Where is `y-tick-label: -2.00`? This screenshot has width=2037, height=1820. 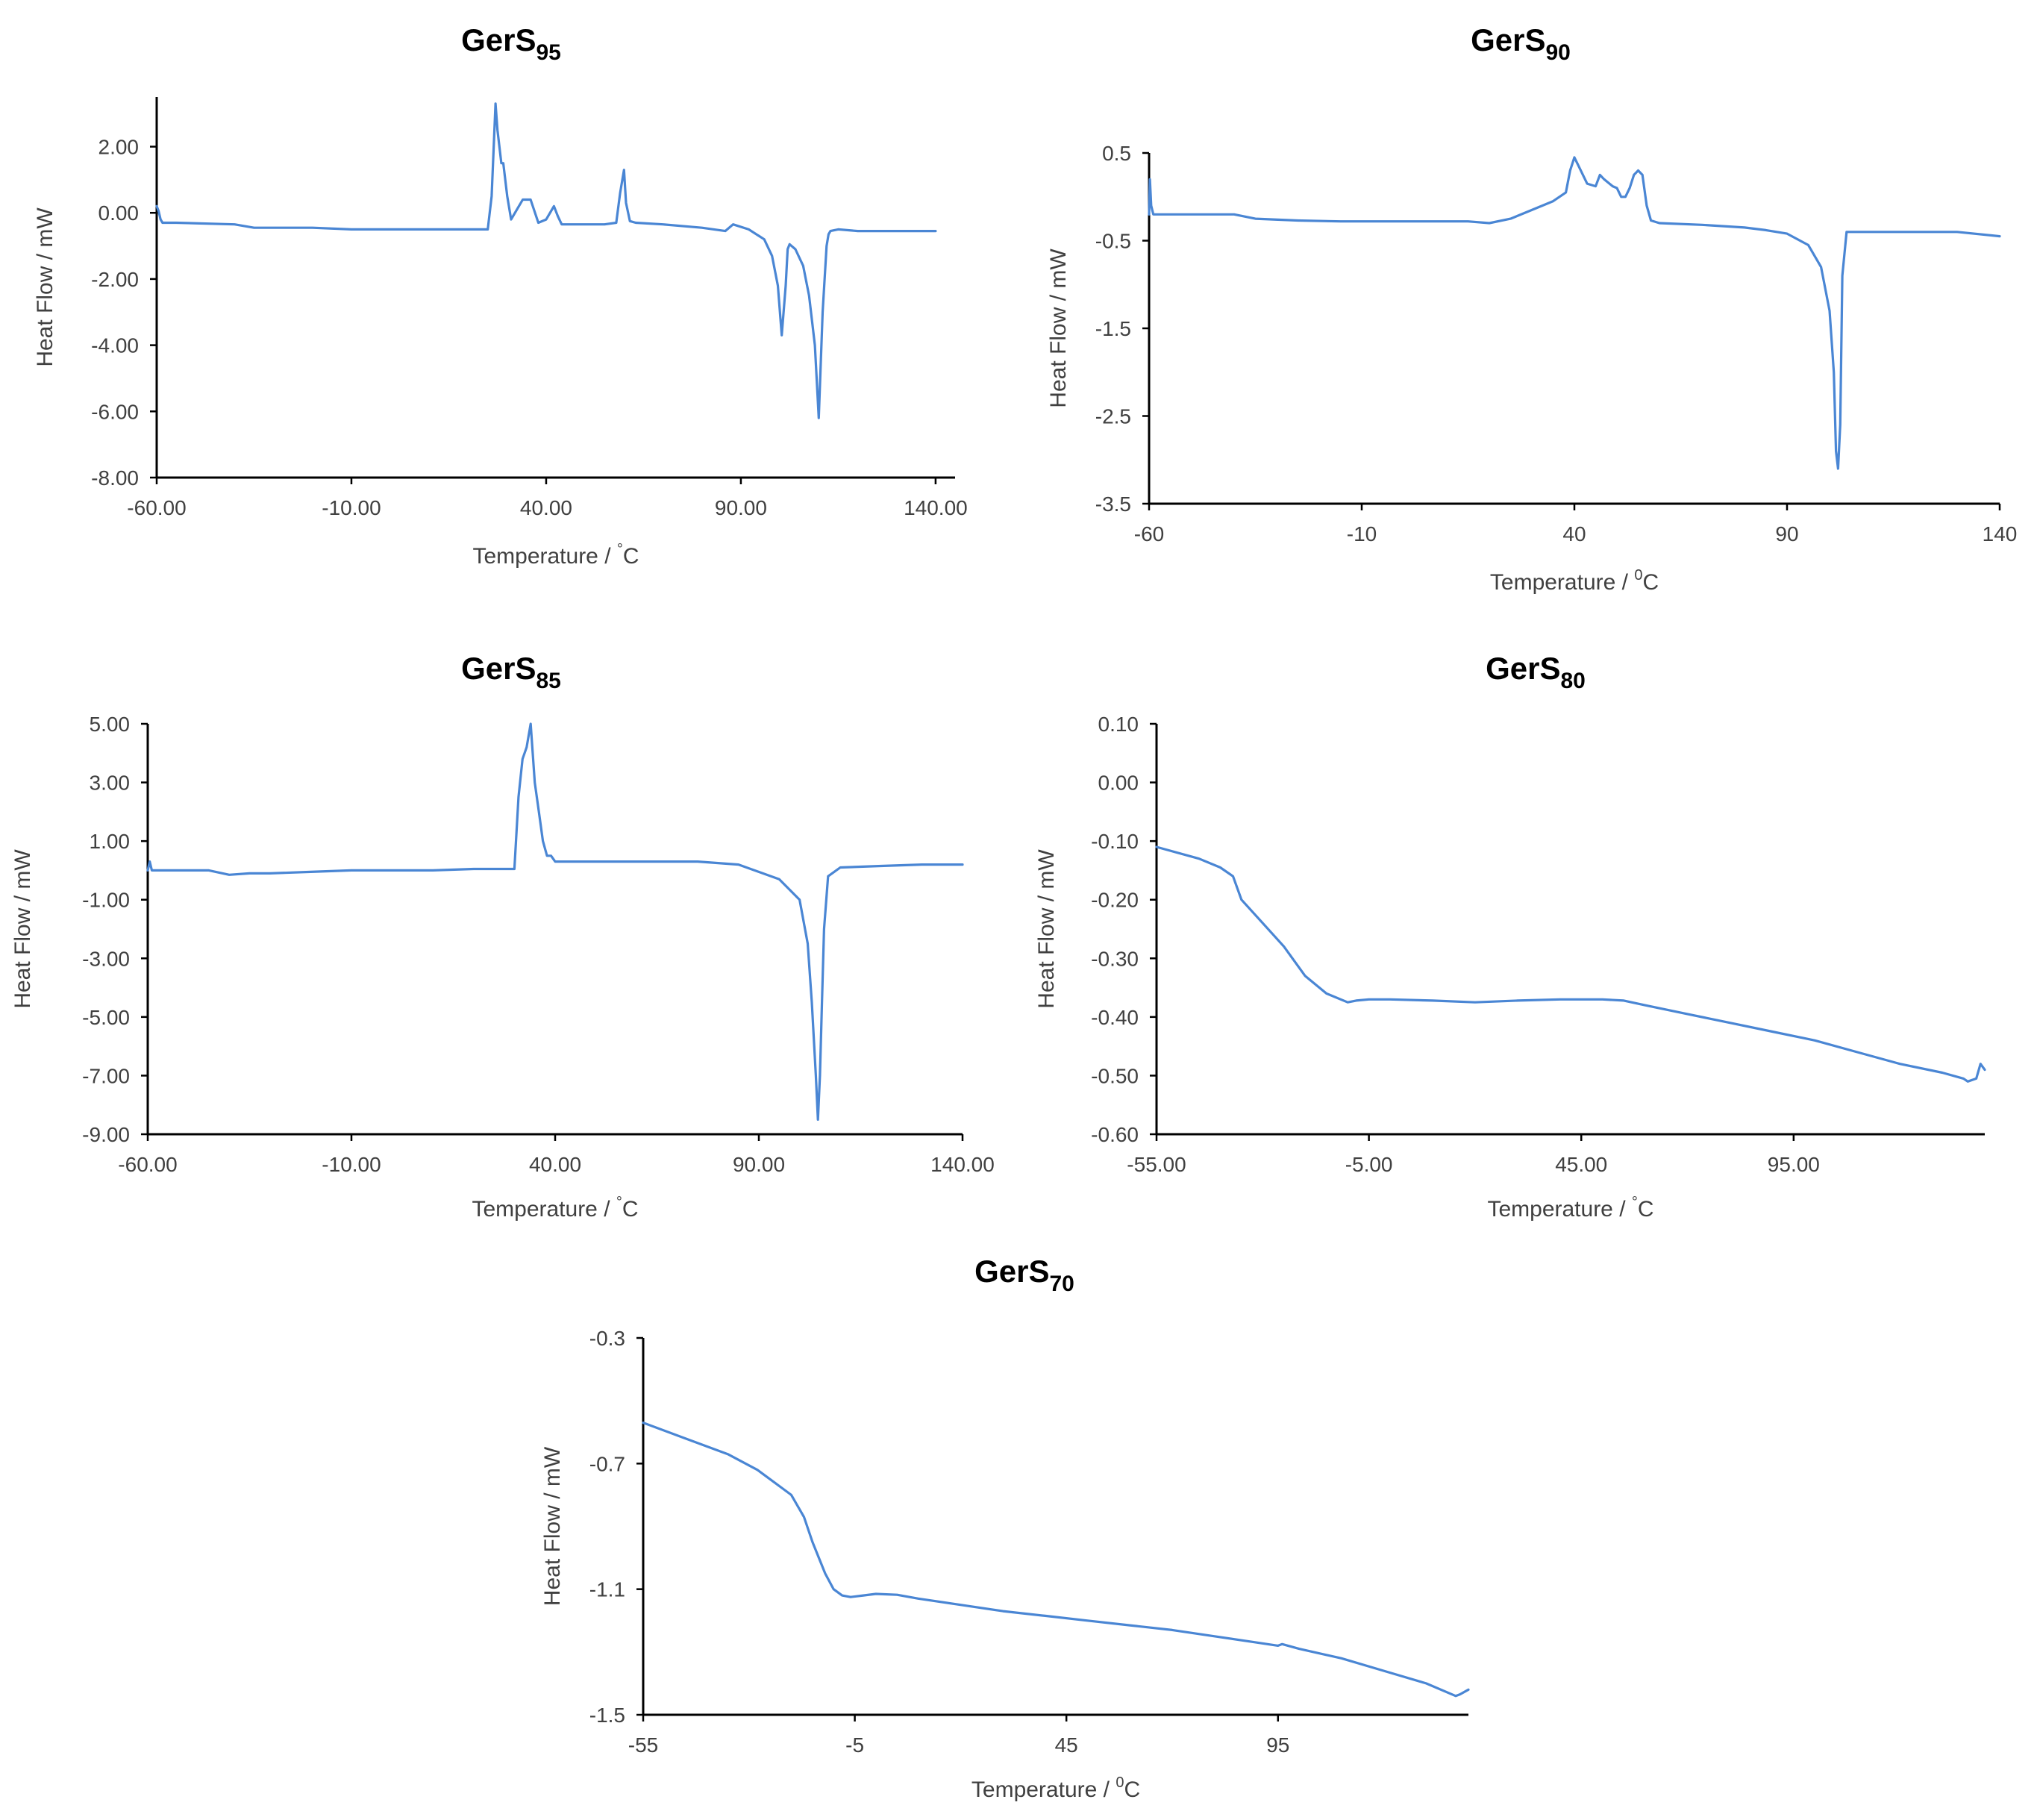 y-tick-label: -2.00 is located at coordinates (115, 279).